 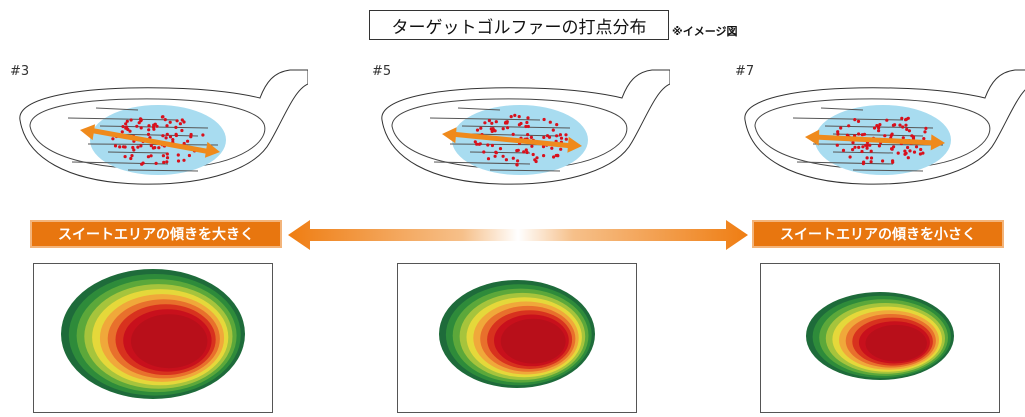 I want to click on diagram-title: ターゲットゴルファーの打点分布, so click(x=519, y=25).